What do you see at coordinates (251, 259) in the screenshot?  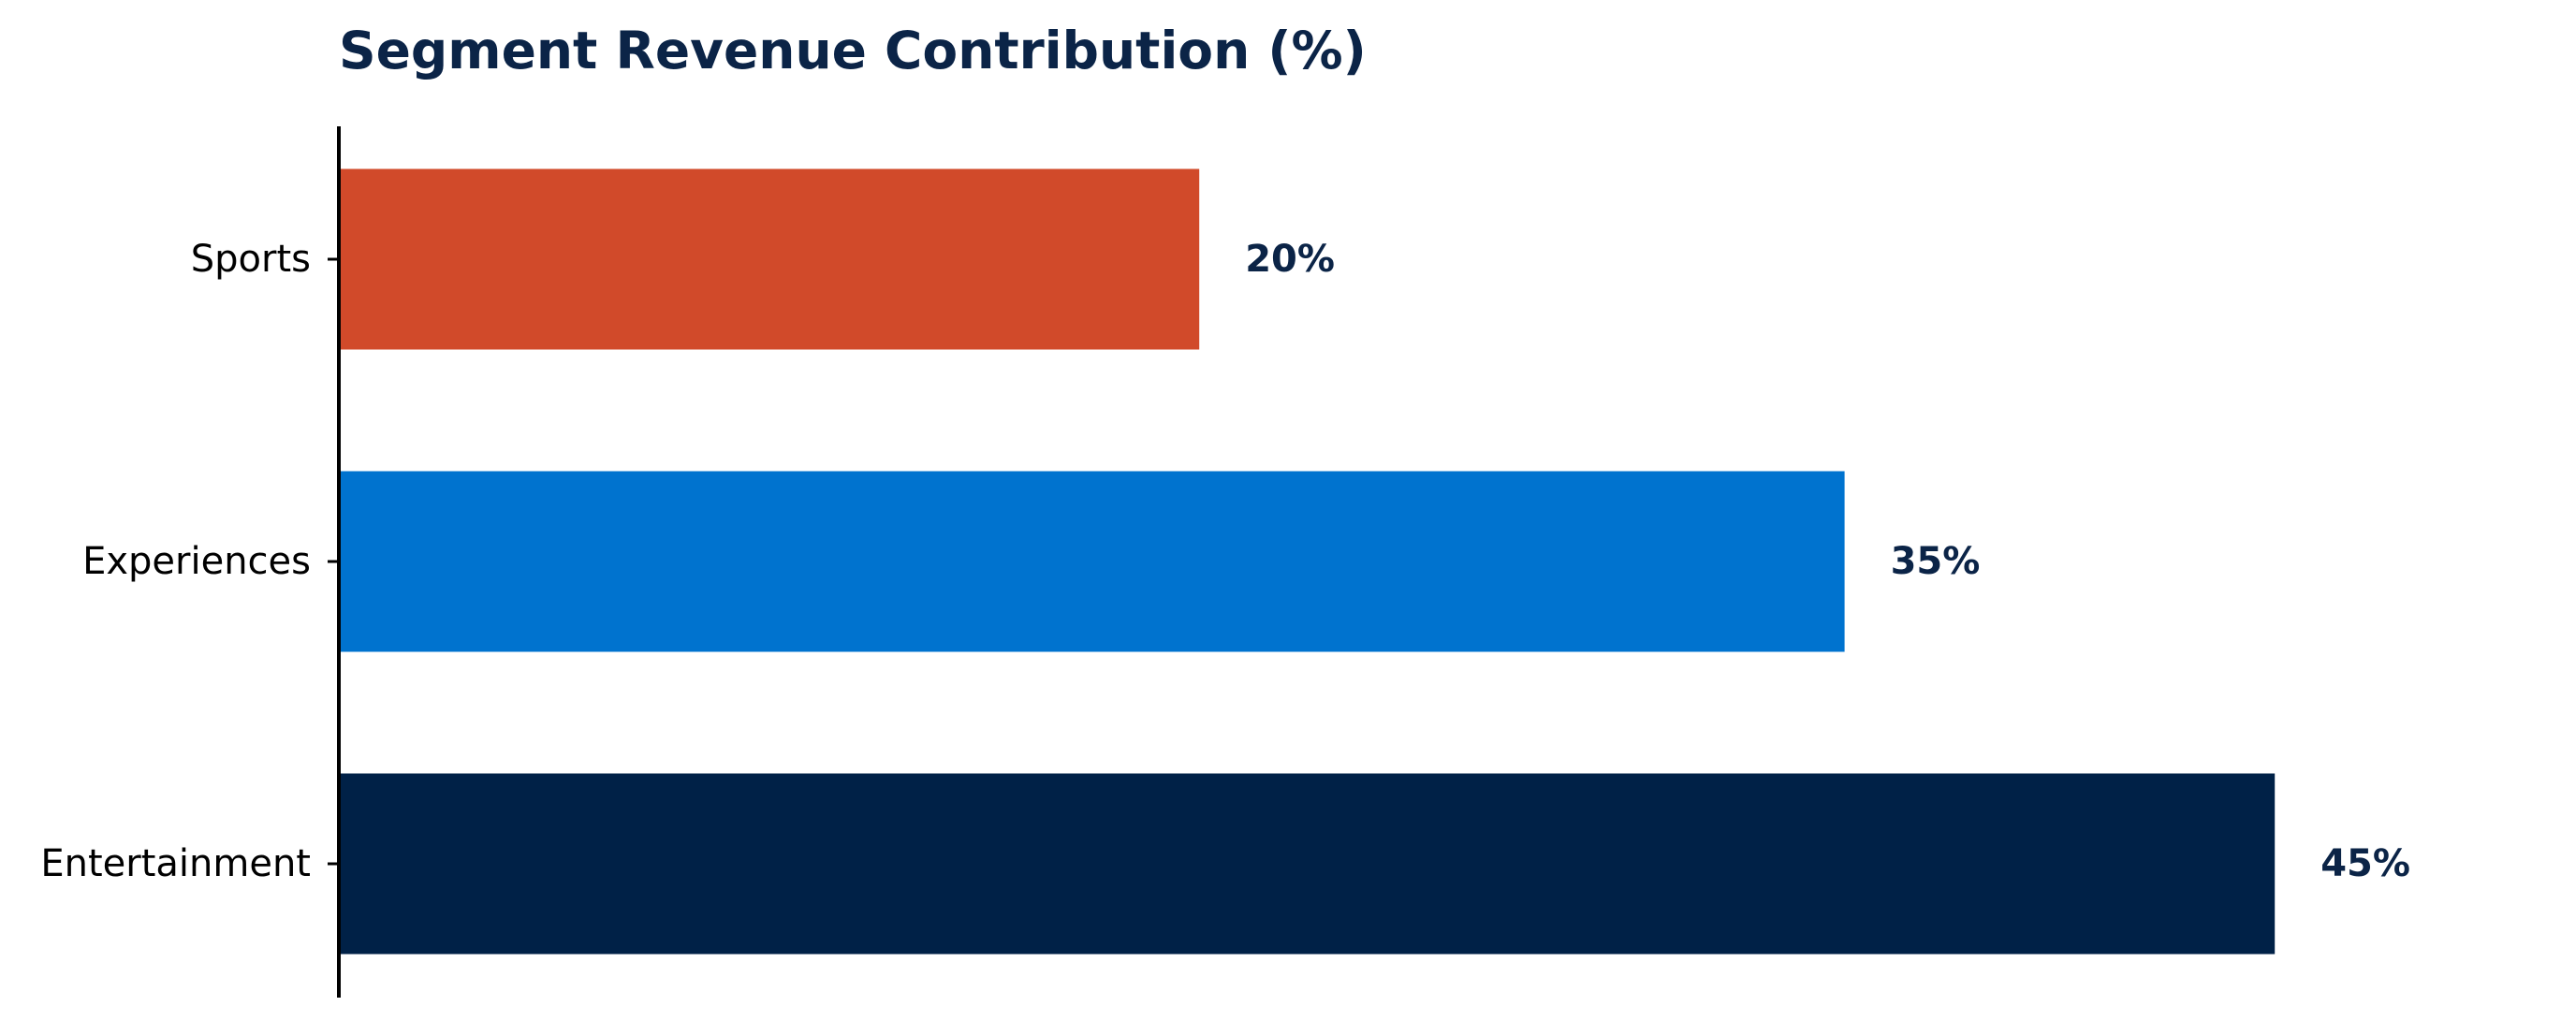 I see `y-tick-label: Sports` at bounding box center [251, 259].